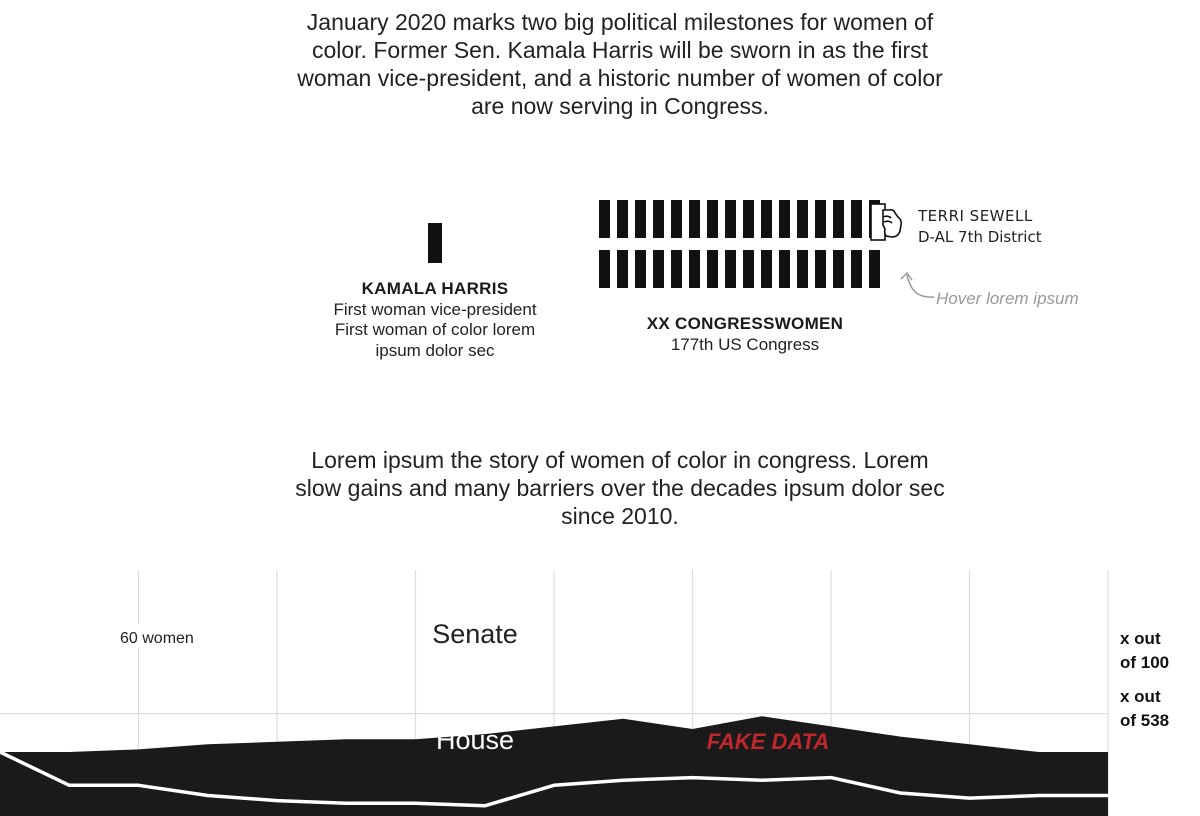  What do you see at coordinates (620, 516) in the screenshot?
I see `story-line: since 2010.` at bounding box center [620, 516].